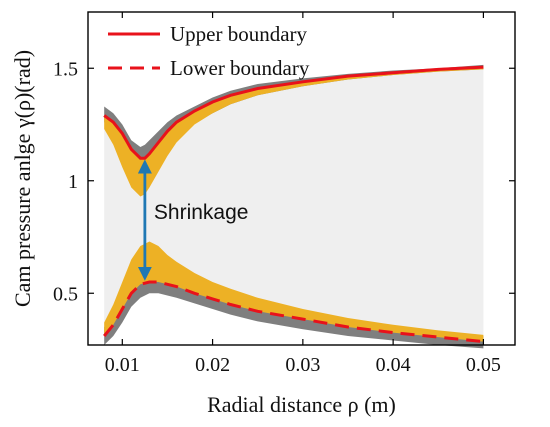 The image size is (550, 427). Describe the element at coordinates (302, 365) in the screenshot. I see `x-tick-label: 0.03` at that location.